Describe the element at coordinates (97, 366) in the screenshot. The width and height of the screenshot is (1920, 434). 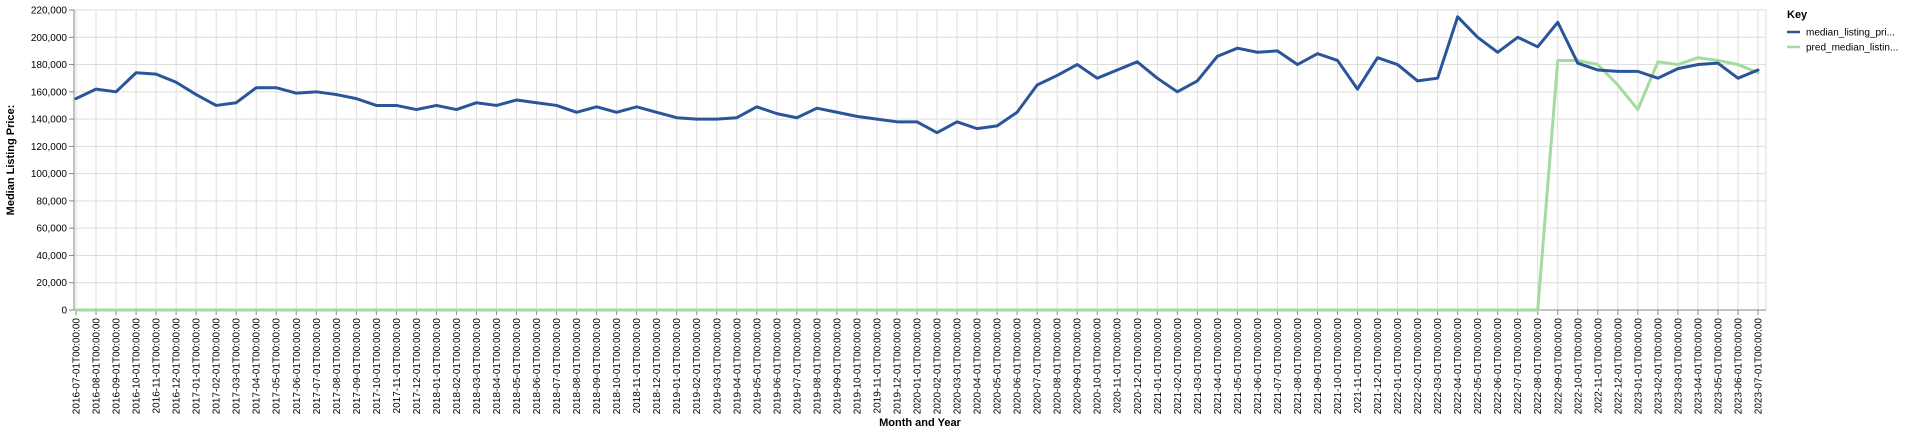
I see `x-tick-label: 2016-08-01T00:00:00` at that location.